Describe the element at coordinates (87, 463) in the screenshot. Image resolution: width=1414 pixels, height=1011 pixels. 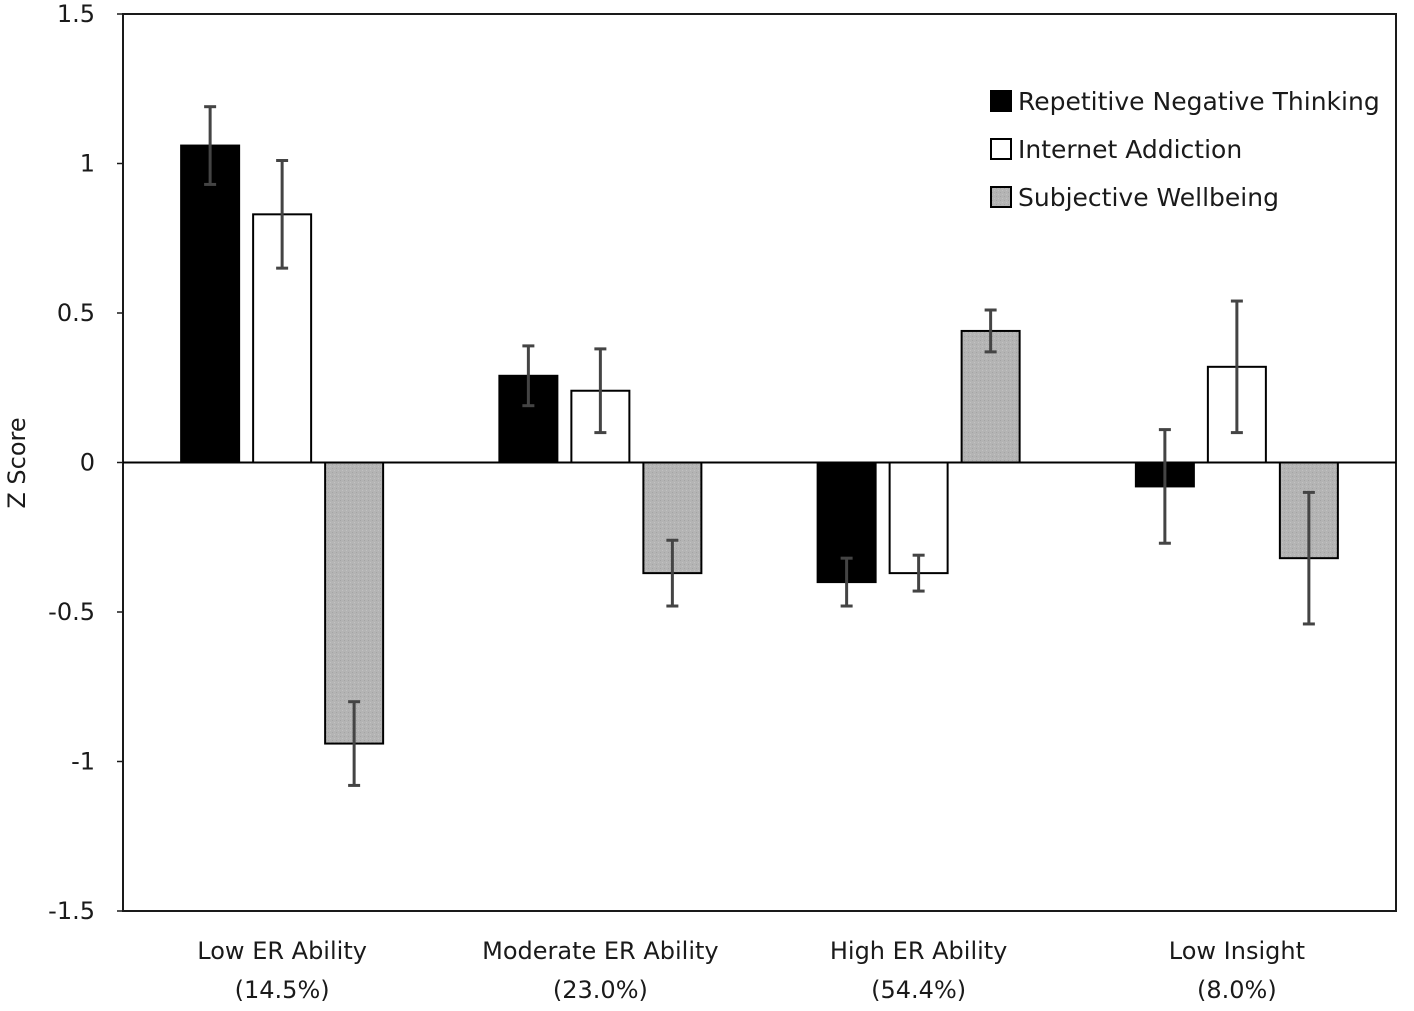
I see `y-tick-label: 0` at that location.